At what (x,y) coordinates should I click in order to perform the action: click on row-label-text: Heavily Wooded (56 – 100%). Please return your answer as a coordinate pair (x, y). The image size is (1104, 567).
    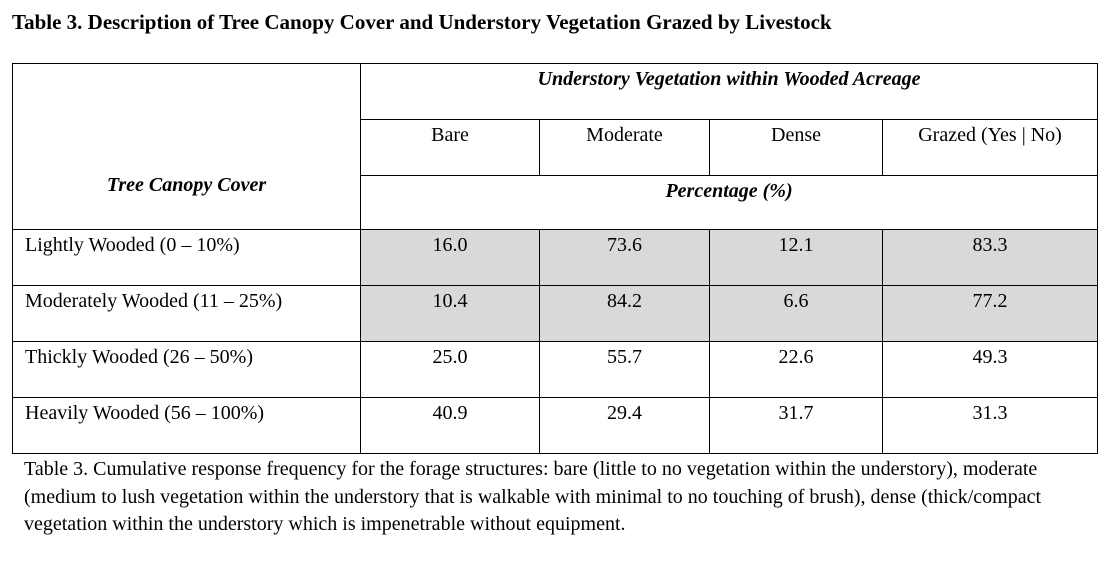
    Looking at the image, I should click on (145, 413).